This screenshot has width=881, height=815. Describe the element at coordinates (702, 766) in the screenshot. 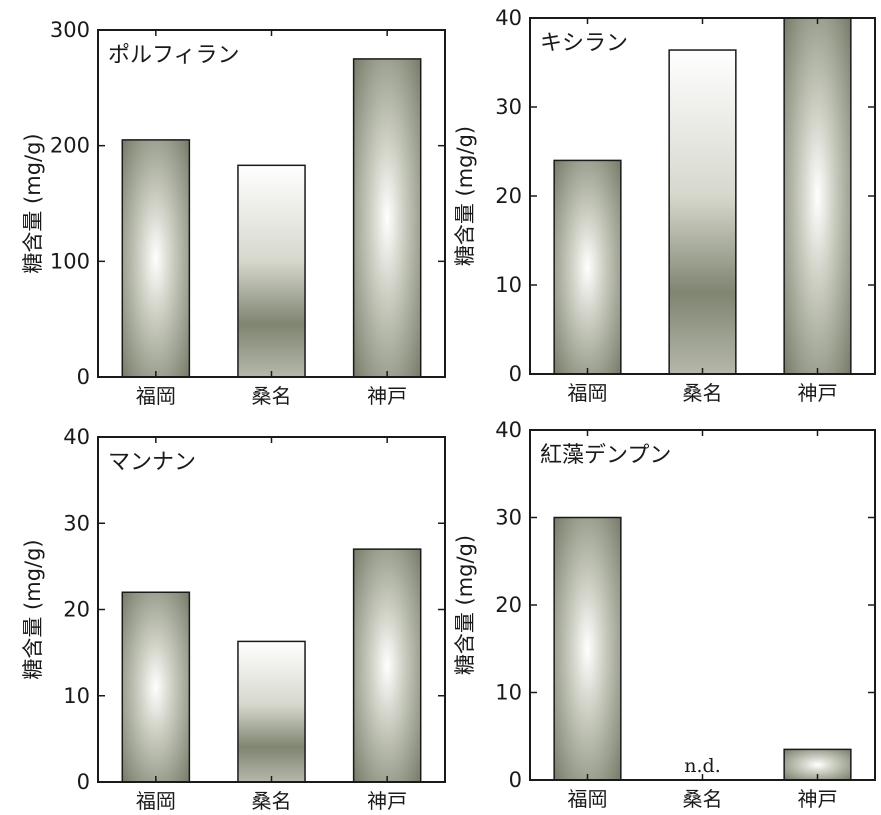

I see `annotation-label: n.d.` at that location.